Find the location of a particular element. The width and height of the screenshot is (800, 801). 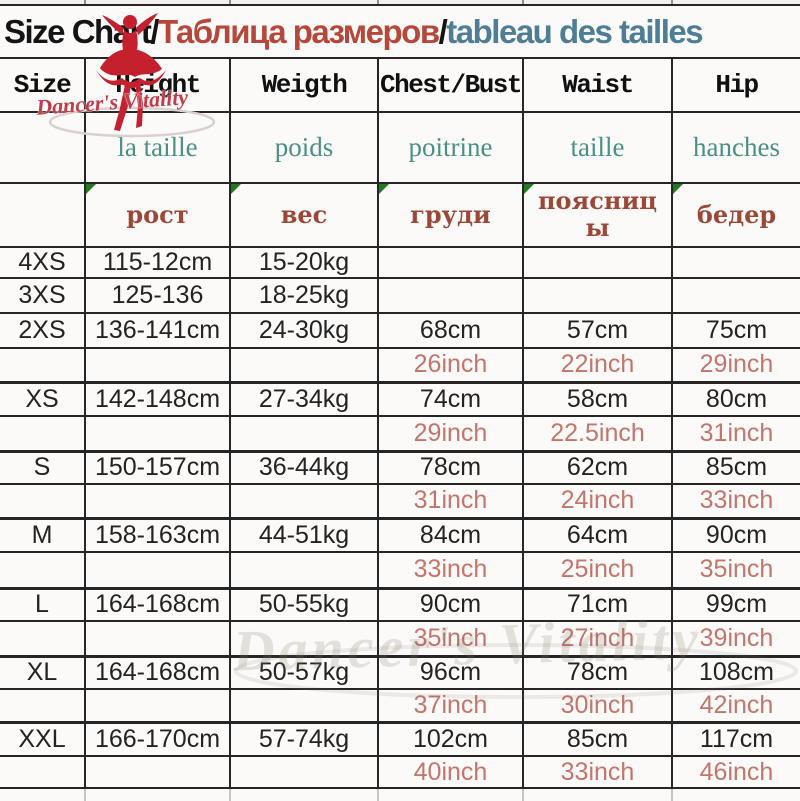

header-ru-hip: бедер is located at coordinates (735, 215).